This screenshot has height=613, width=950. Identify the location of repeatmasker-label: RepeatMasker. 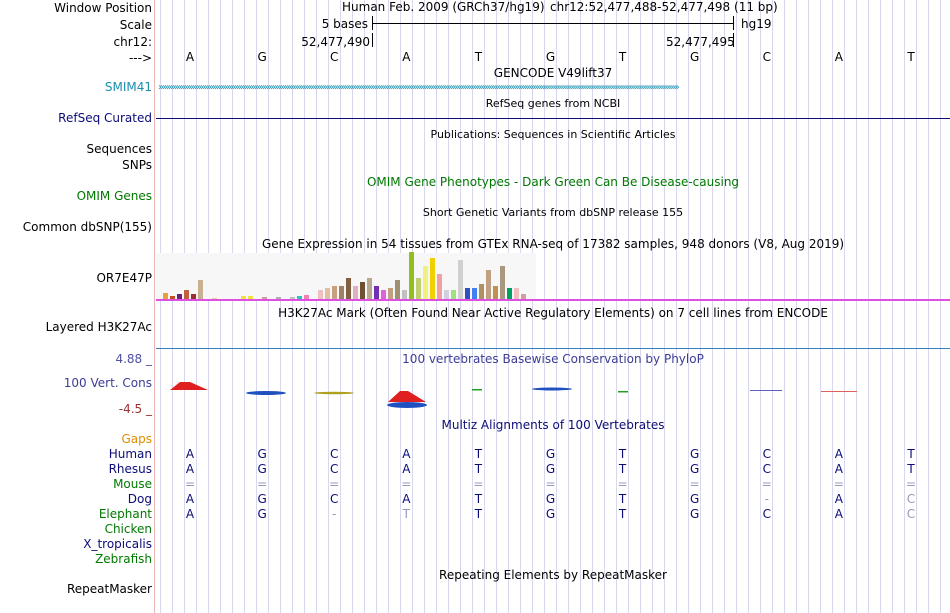
(109, 589).